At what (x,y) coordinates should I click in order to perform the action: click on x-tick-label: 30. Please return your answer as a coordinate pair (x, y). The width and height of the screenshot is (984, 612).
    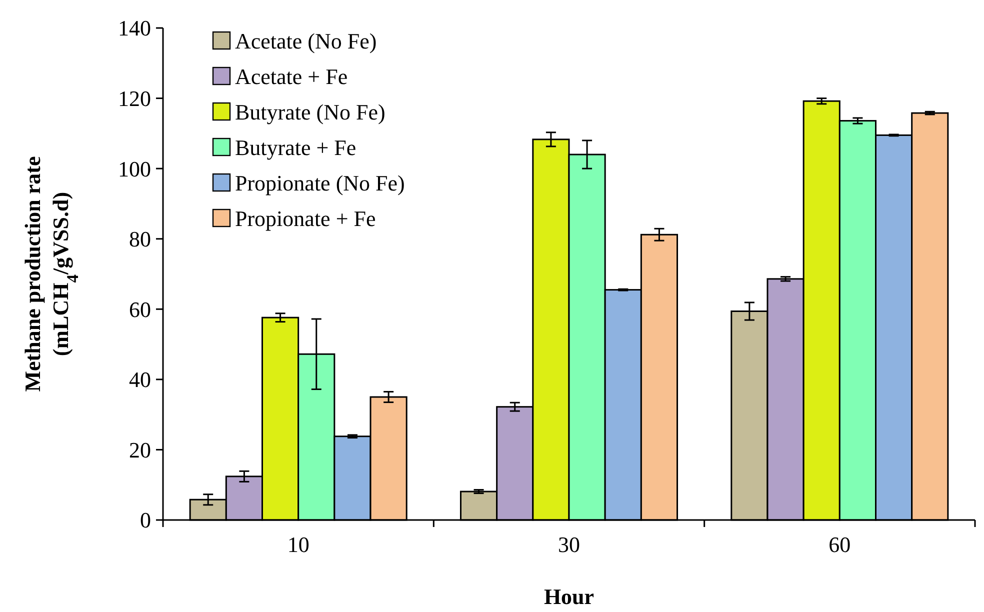
    Looking at the image, I should click on (569, 544).